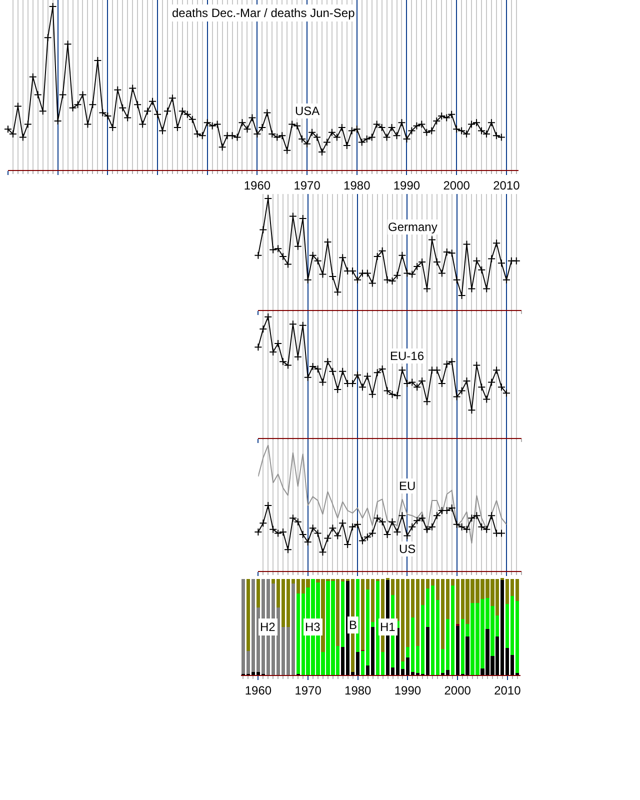 The height and width of the screenshot is (800, 640). Describe the element at coordinates (313, 627) in the screenshot. I see `series-label: H3` at that location.